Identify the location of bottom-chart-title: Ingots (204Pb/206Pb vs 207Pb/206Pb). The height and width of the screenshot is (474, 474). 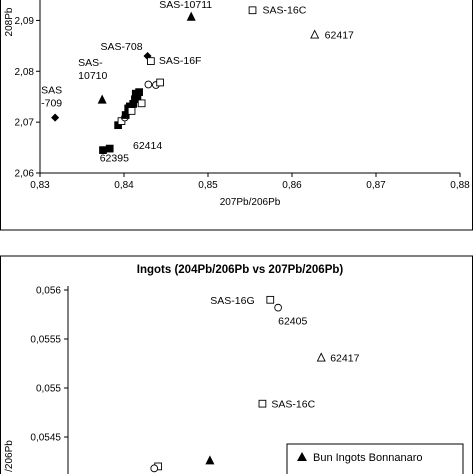
(240, 270).